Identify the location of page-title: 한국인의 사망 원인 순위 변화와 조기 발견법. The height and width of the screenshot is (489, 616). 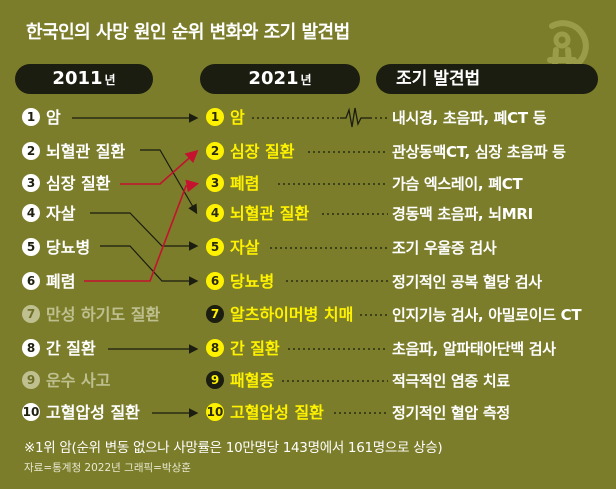
(188, 32).